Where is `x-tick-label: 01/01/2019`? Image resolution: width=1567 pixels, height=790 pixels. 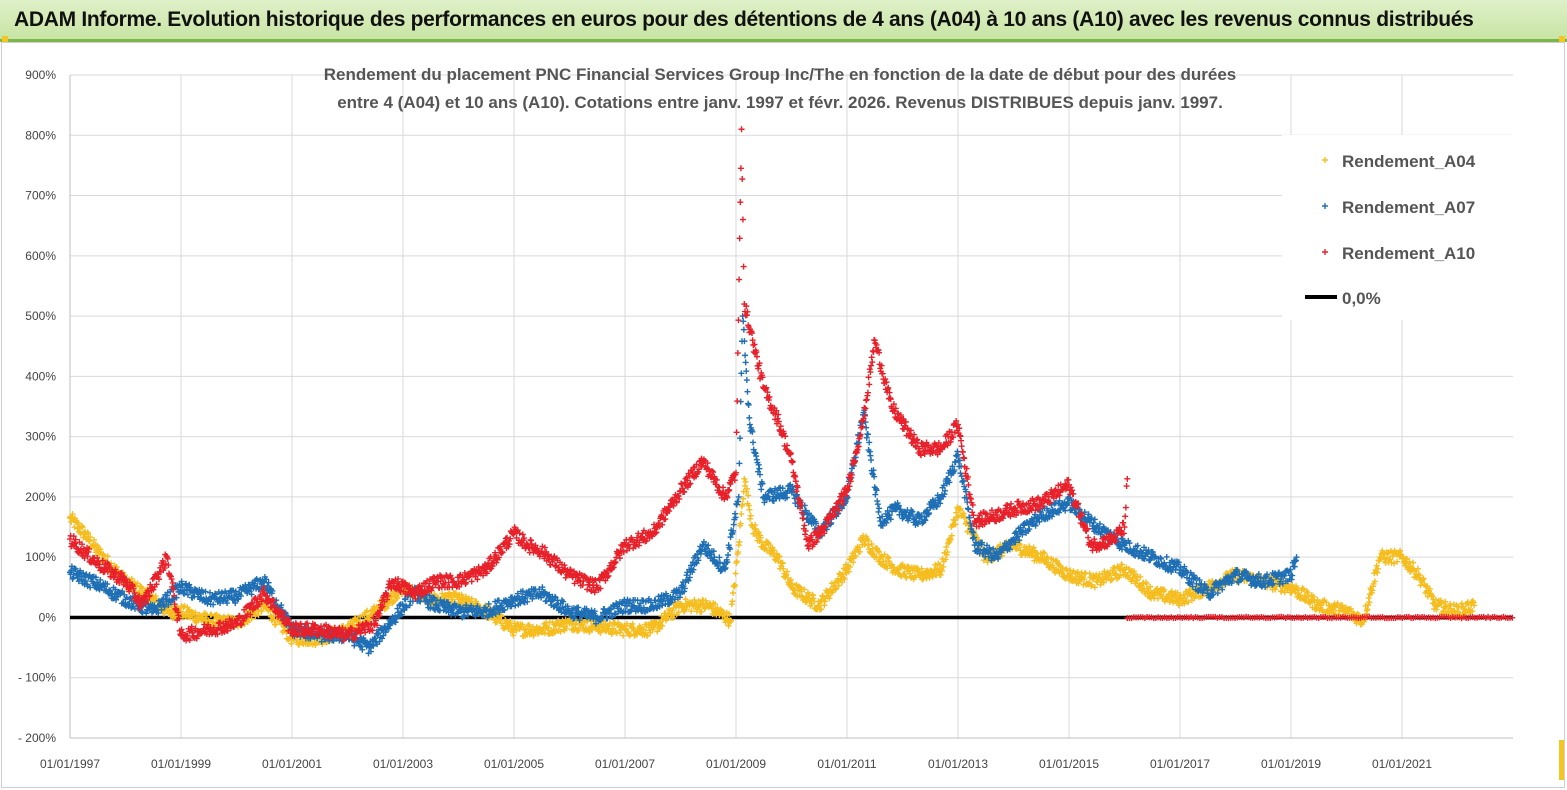 x-tick-label: 01/01/2019 is located at coordinates (1291, 764).